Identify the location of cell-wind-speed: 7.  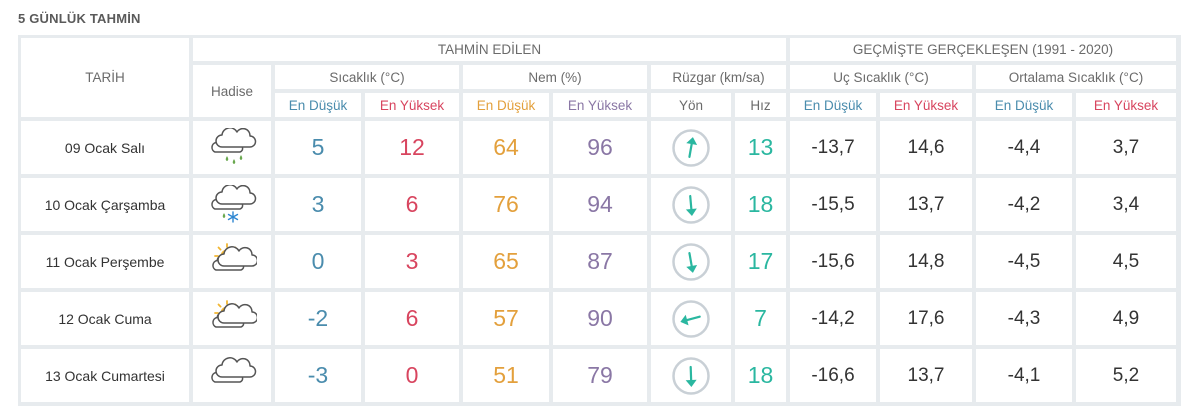
(760, 318).